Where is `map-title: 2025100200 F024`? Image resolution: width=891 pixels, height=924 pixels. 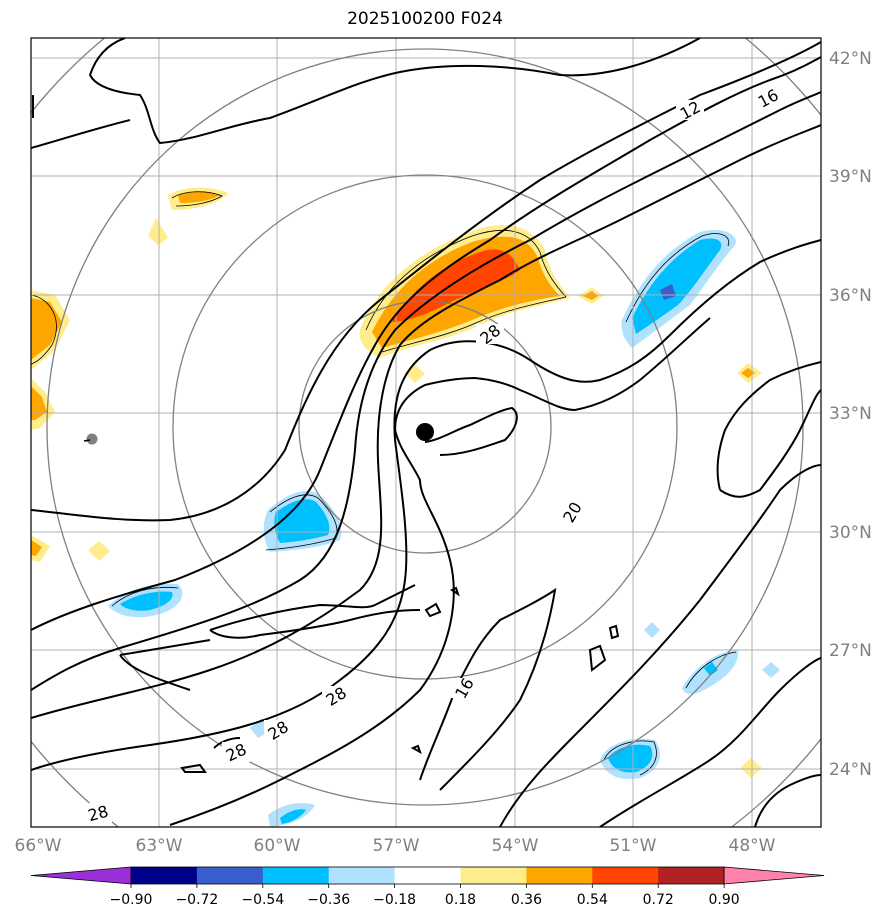
map-title: 2025100200 F024 is located at coordinates (425, 19).